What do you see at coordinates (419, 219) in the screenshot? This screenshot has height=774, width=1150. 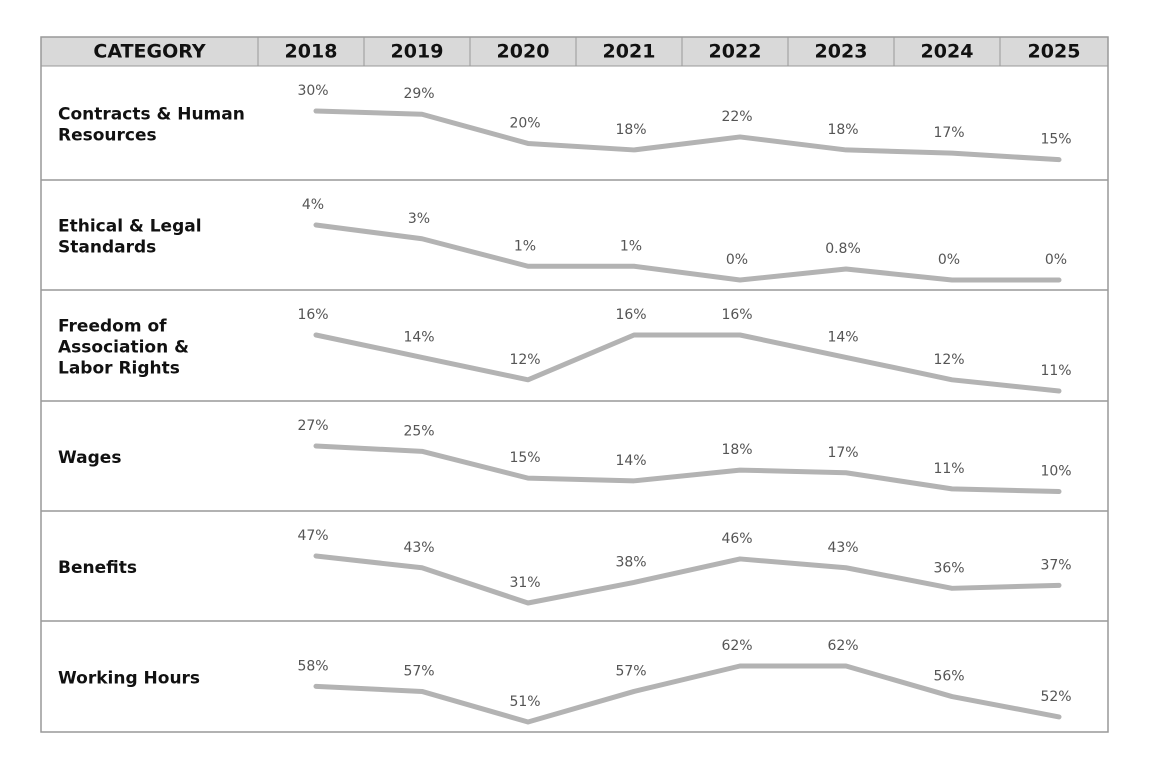 I see `value-label: 3%` at bounding box center [419, 219].